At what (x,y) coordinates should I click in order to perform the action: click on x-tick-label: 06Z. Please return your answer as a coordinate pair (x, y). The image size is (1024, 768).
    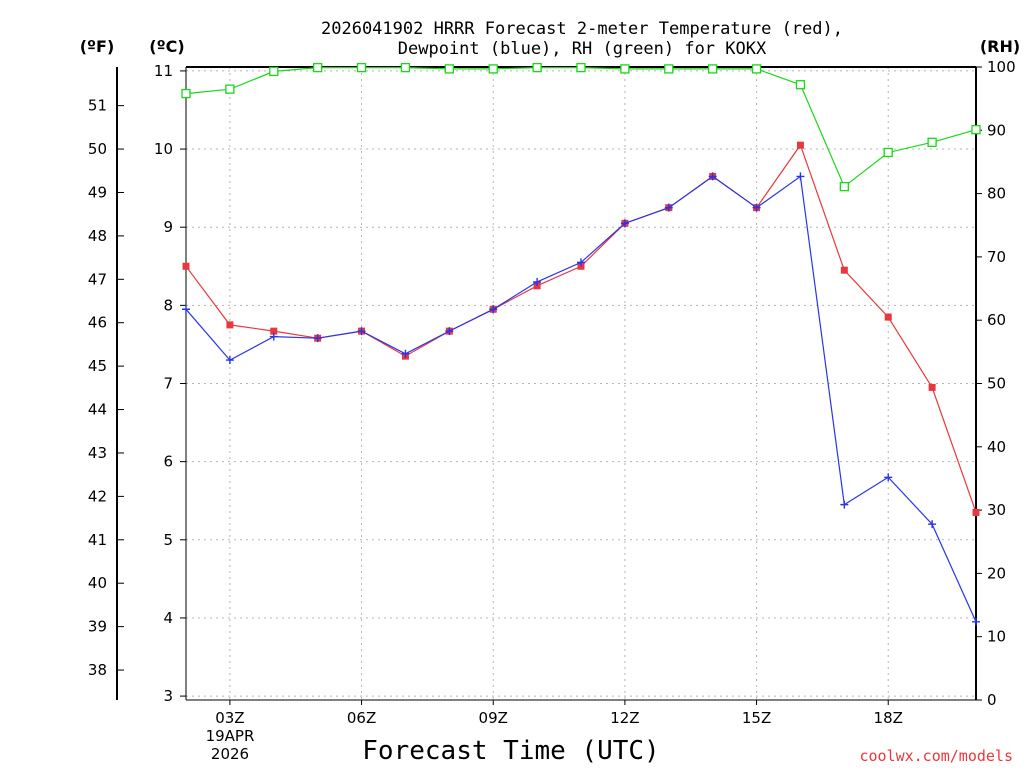
    Looking at the image, I should click on (361, 718).